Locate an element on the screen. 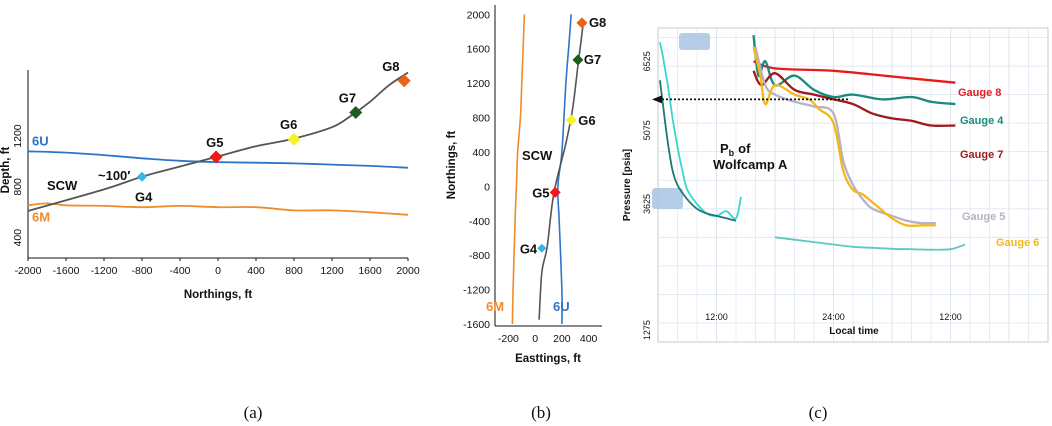 This screenshot has width=1052, height=426. panel-c-xlabel: Local time is located at coordinates (854, 331).